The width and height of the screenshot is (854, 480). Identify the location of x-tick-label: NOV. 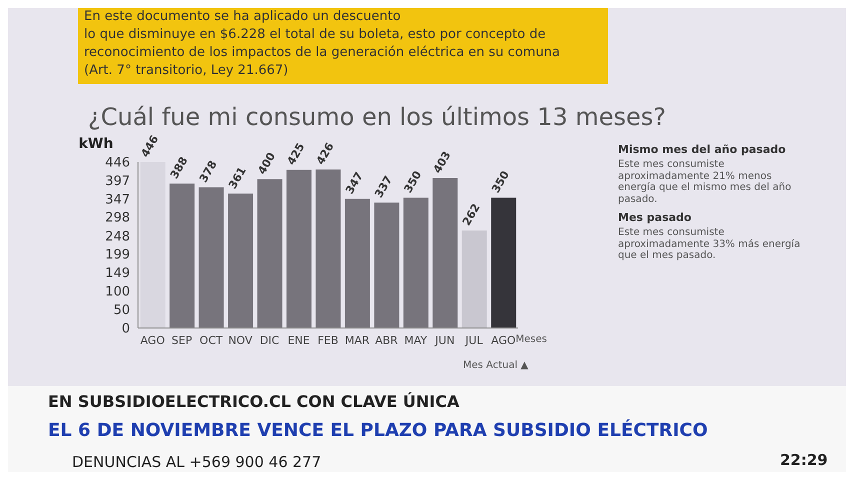
(240, 340).